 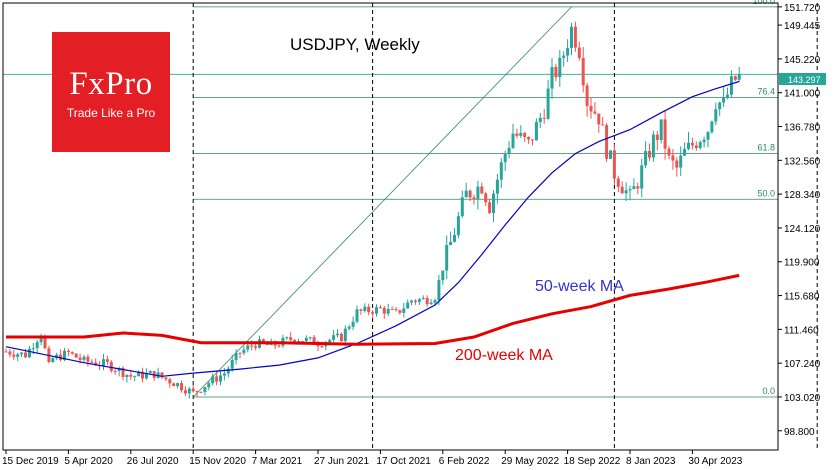 I want to click on price-tick-label: 107.240, so click(x=802, y=364).